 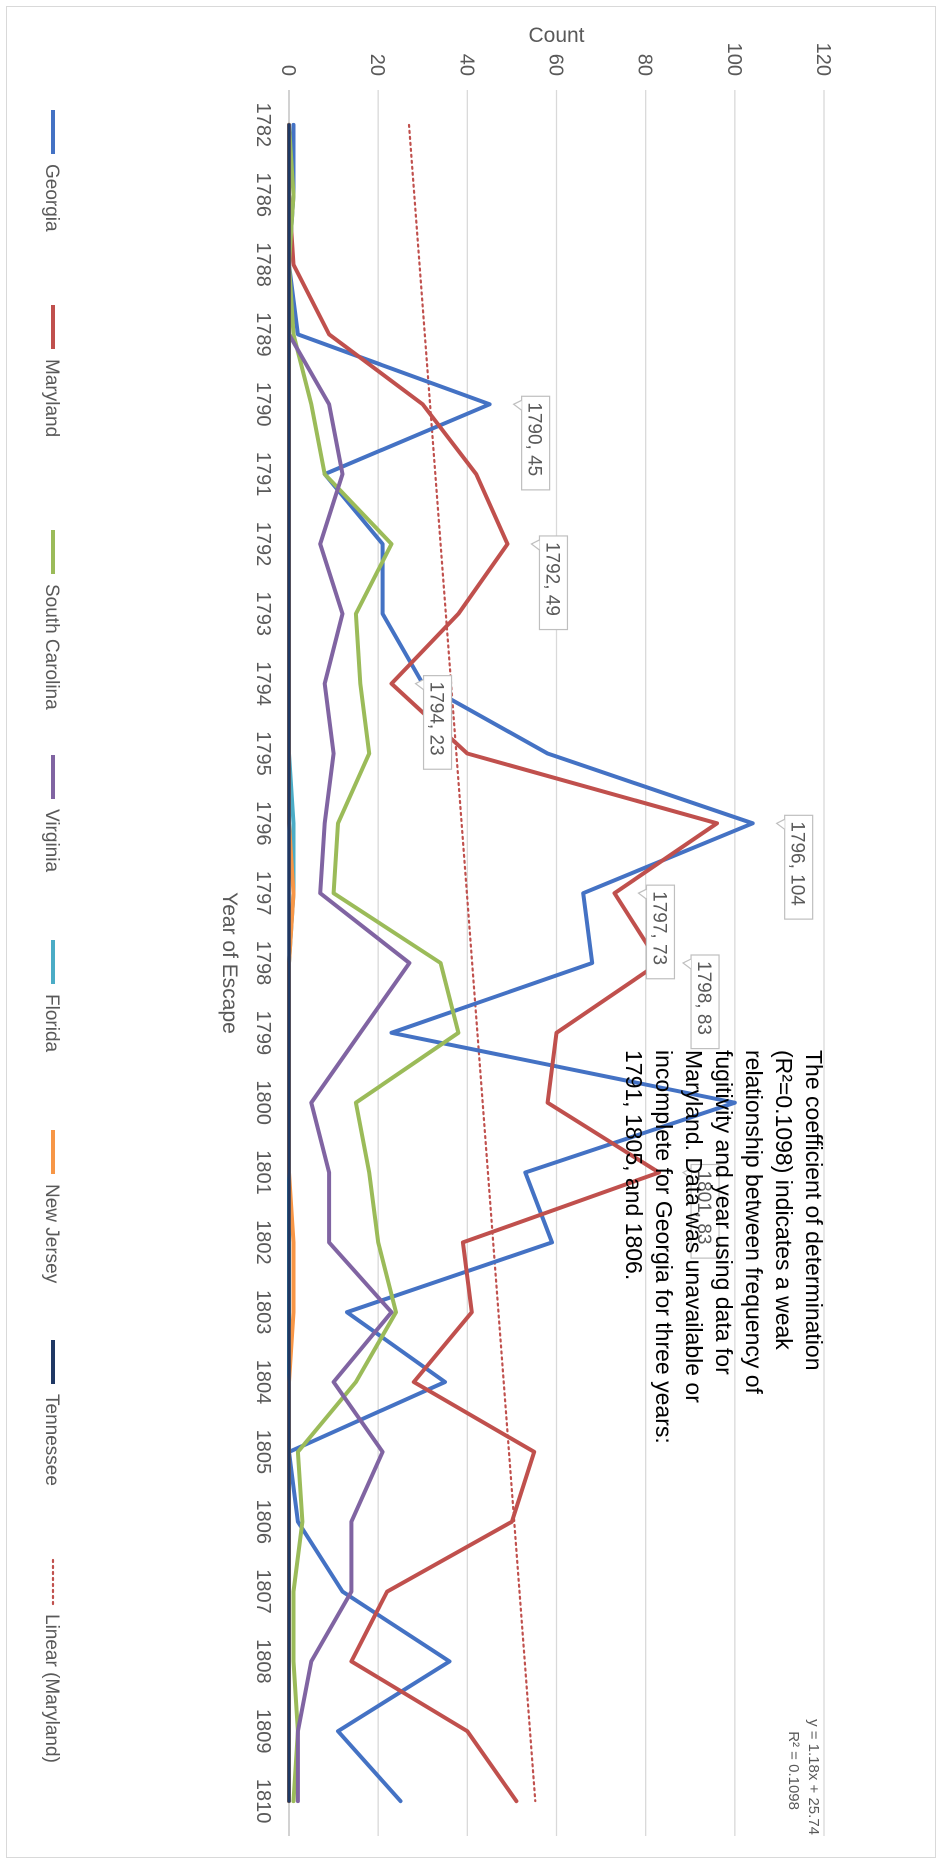 I want to click on x-axis-title: Year of Escape, so click(x=229, y=963).